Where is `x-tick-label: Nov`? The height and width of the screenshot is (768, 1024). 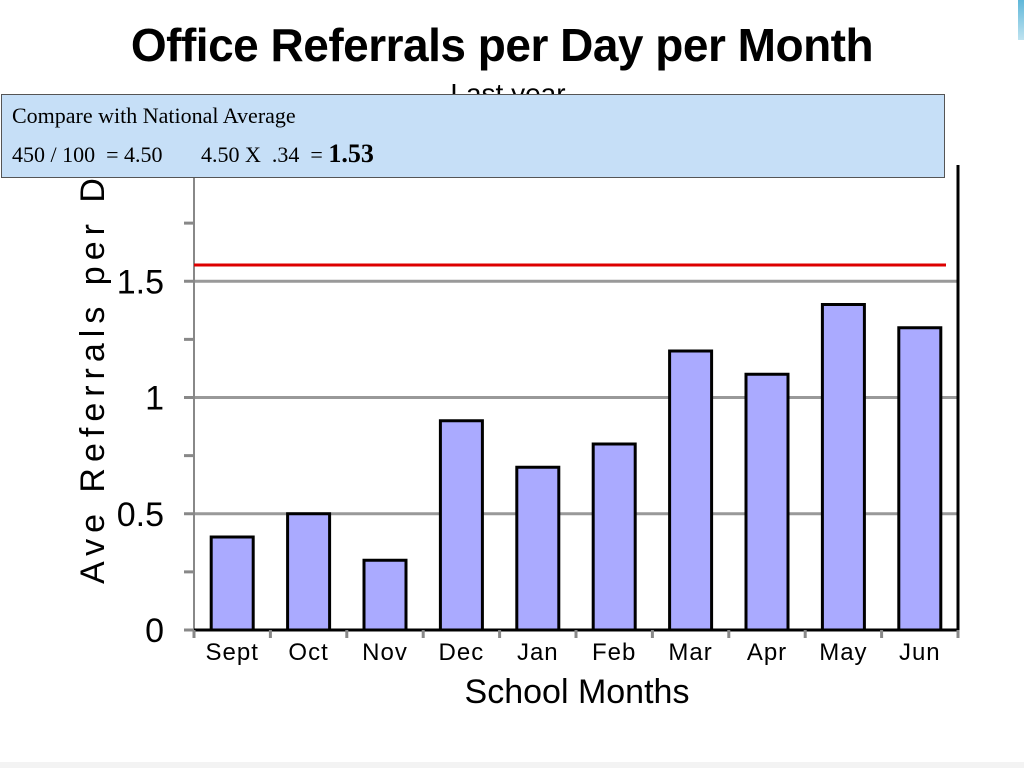 x-tick-label: Nov is located at coordinates (385, 652).